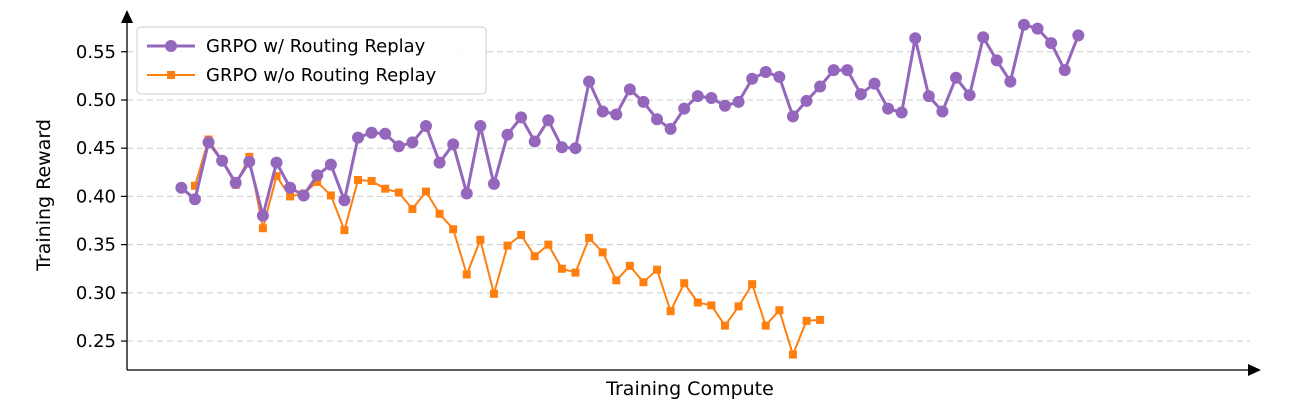  I want to click on legend-label: GRPO w/ Routing Replay, so click(316, 46).